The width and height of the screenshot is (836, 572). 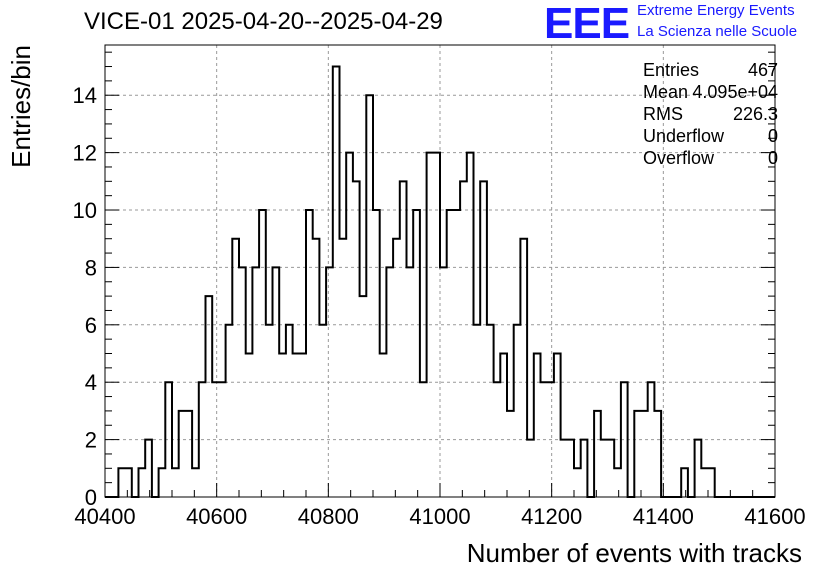 I want to click on stat-label: Underflow, so click(x=684, y=136).